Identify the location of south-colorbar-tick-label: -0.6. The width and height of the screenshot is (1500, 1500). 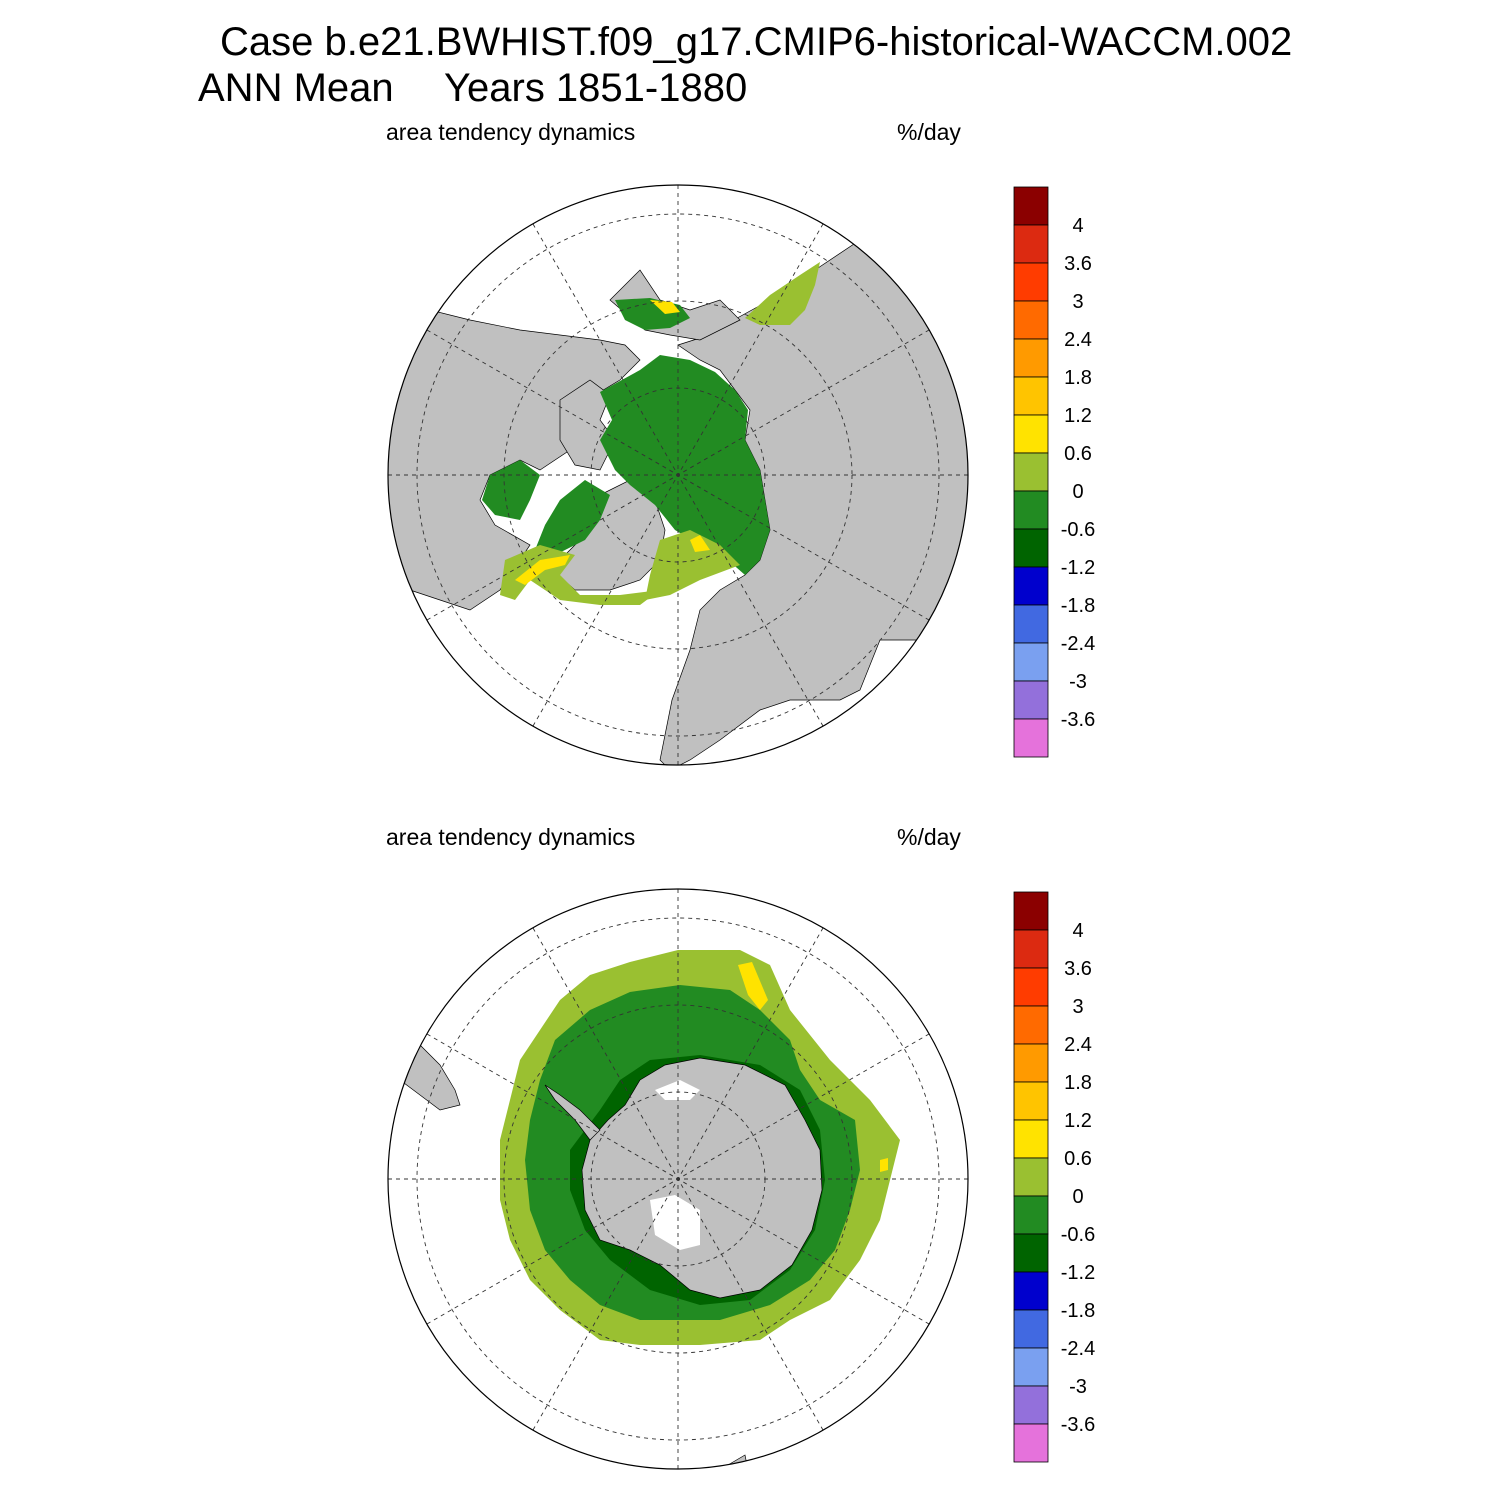
(1078, 1235).